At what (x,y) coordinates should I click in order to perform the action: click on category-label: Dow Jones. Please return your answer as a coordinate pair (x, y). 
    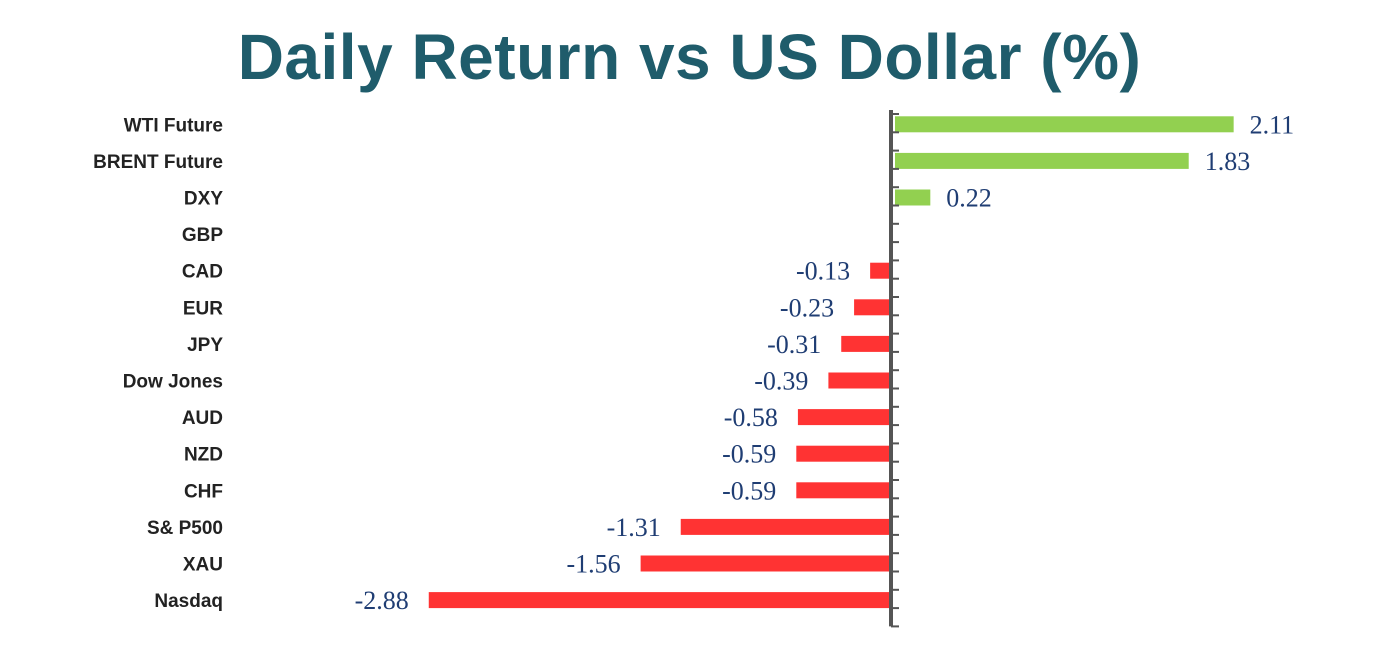
    Looking at the image, I should click on (173, 382).